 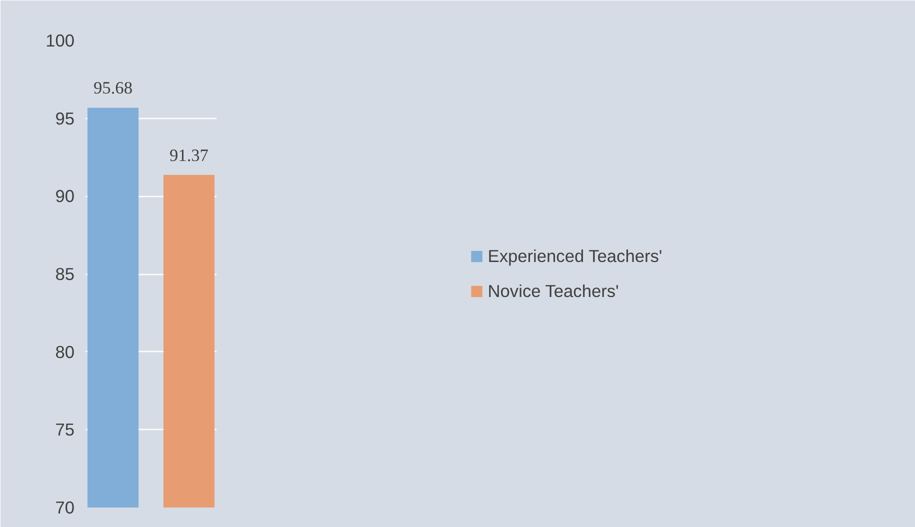 I want to click on legend-label: Experienced Teachers', so click(x=575, y=256).